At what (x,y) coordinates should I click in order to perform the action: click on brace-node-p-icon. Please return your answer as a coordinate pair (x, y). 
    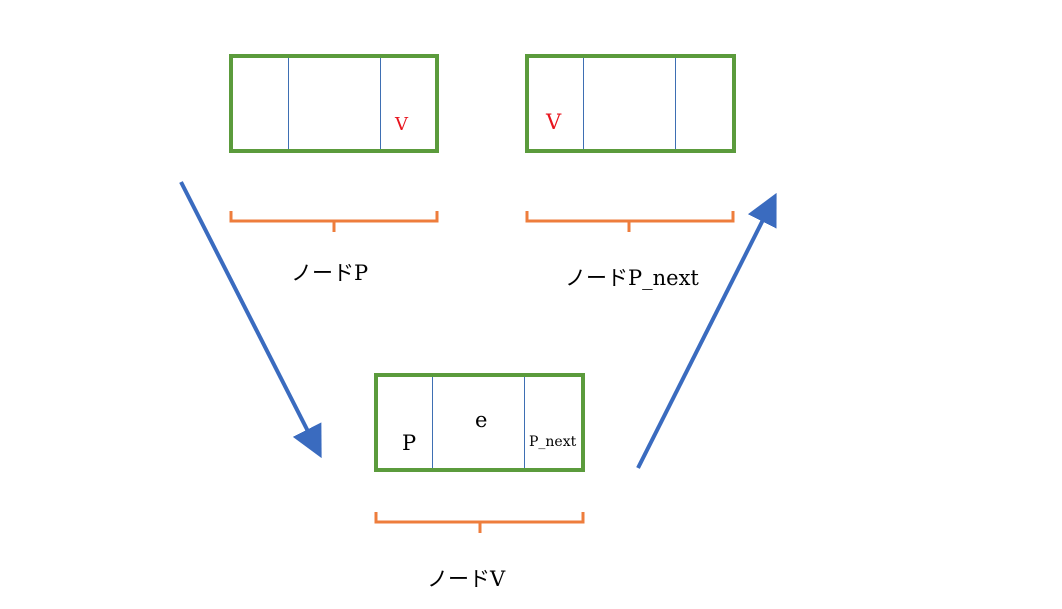
    Looking at the image, I should click on (334, 221).